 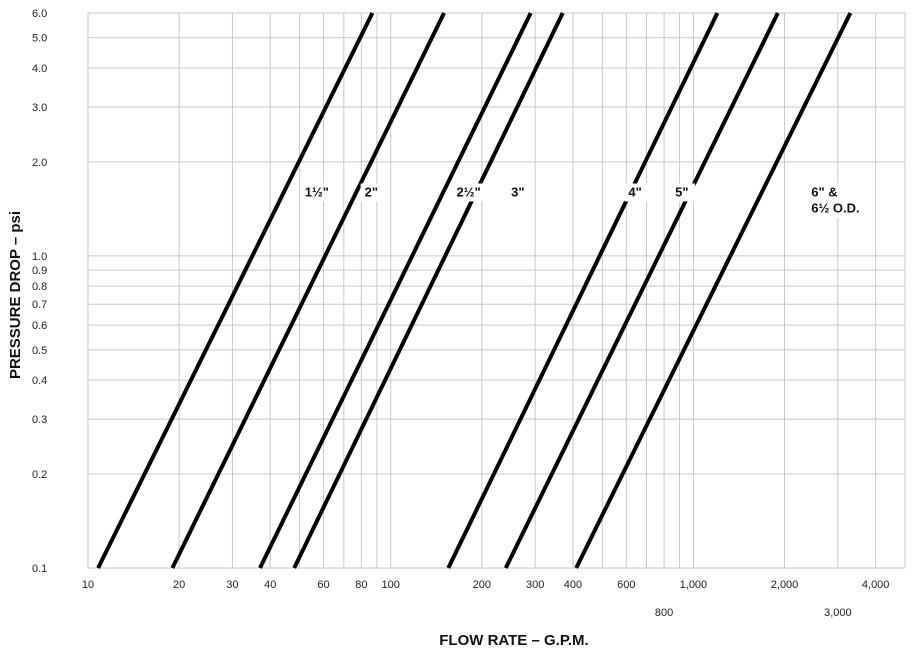 What do you see at coordinates (270, 585) in the screenshot?
I see `x-tick-label: 40` at bounding box center [270, 585].